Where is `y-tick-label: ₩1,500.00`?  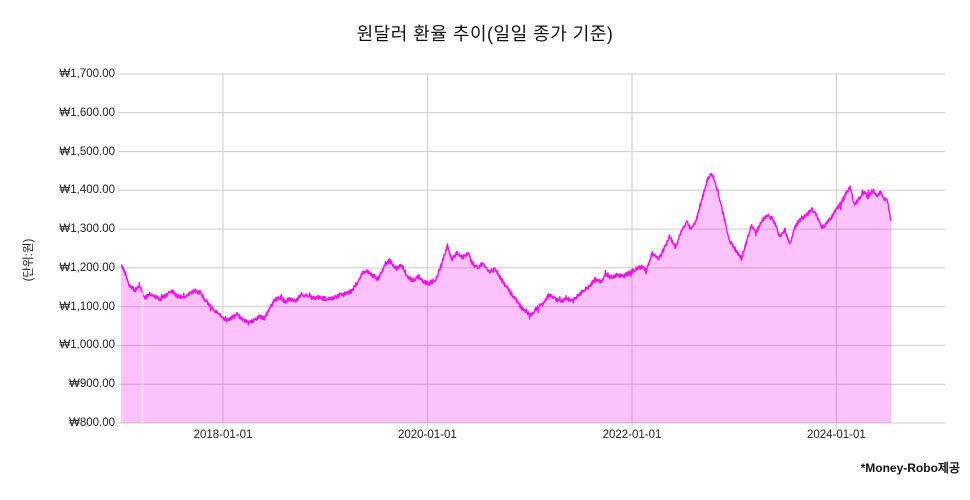
y-tick-label: ₩1,500.00 is located at coordinates (87, 151).